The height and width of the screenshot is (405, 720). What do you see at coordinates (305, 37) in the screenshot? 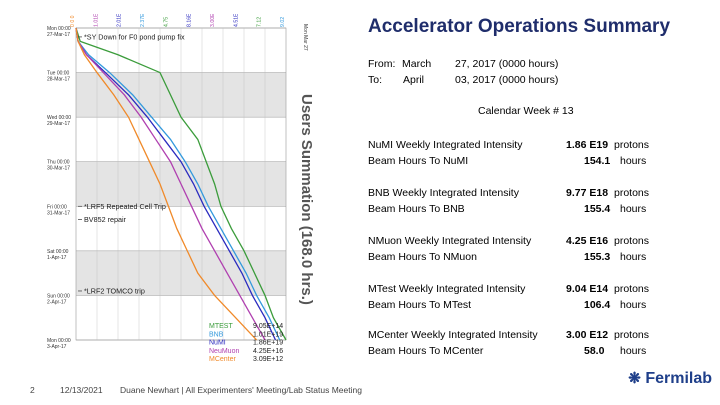
I see `chart-corner-label: Mon Mar 27` at bounding box center [305, 37].